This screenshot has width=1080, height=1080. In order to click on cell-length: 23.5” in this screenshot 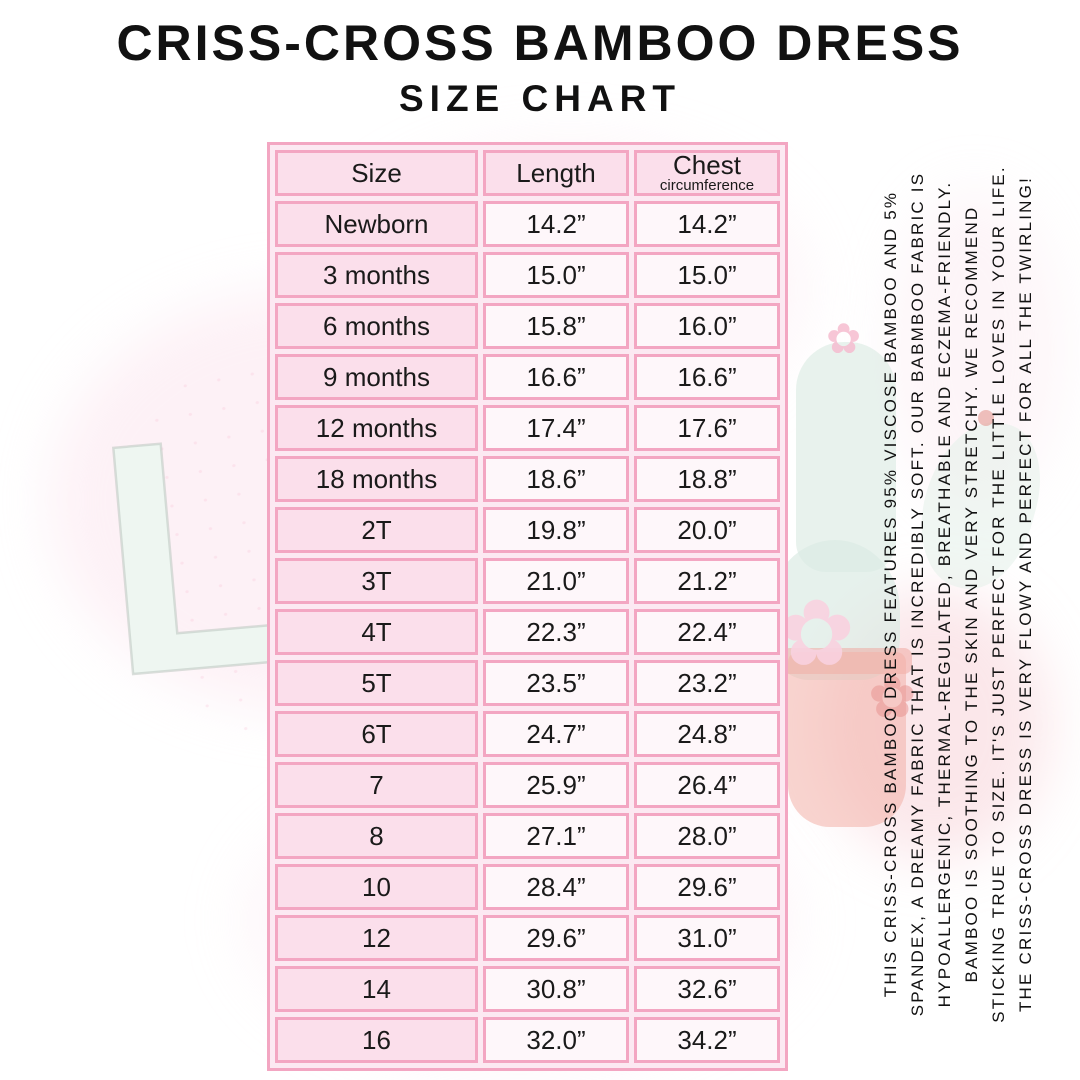, I will do `click(556, 683)`.